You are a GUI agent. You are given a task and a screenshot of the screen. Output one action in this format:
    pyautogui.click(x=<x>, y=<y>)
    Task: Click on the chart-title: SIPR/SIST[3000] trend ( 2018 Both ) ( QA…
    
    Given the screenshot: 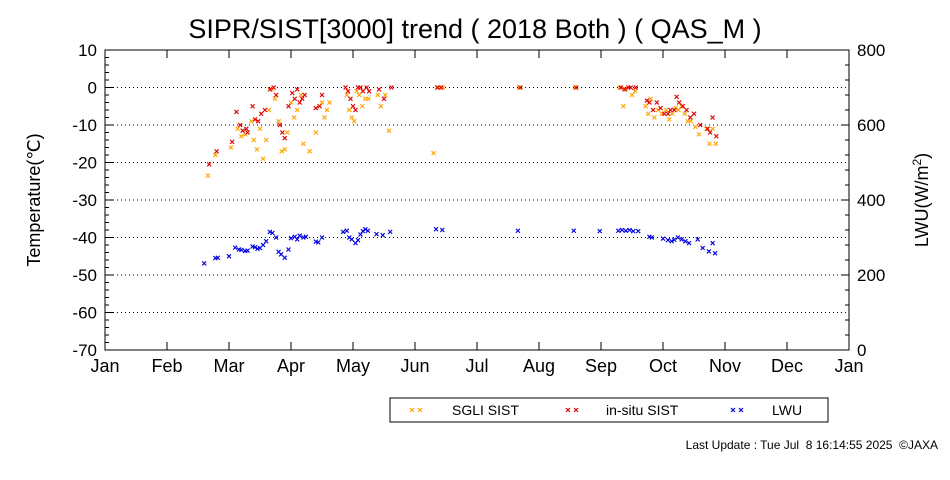 What is the action you would take?
    pyautogui.click(x=474, y=29)
    